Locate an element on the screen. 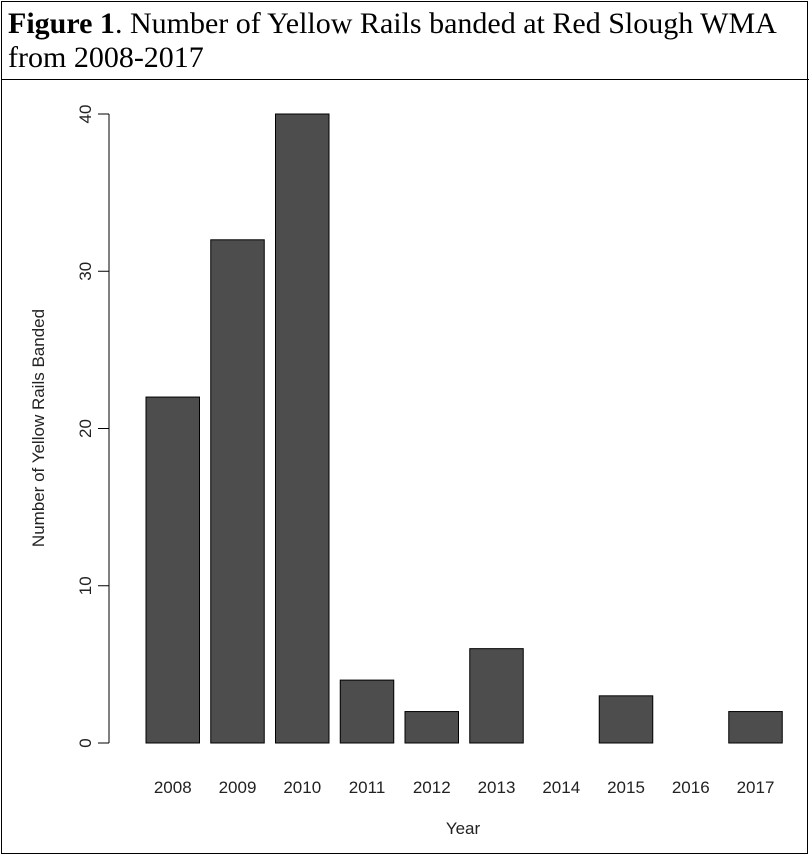  x-tick-label: 2012 is located at coordinates (432, 787).